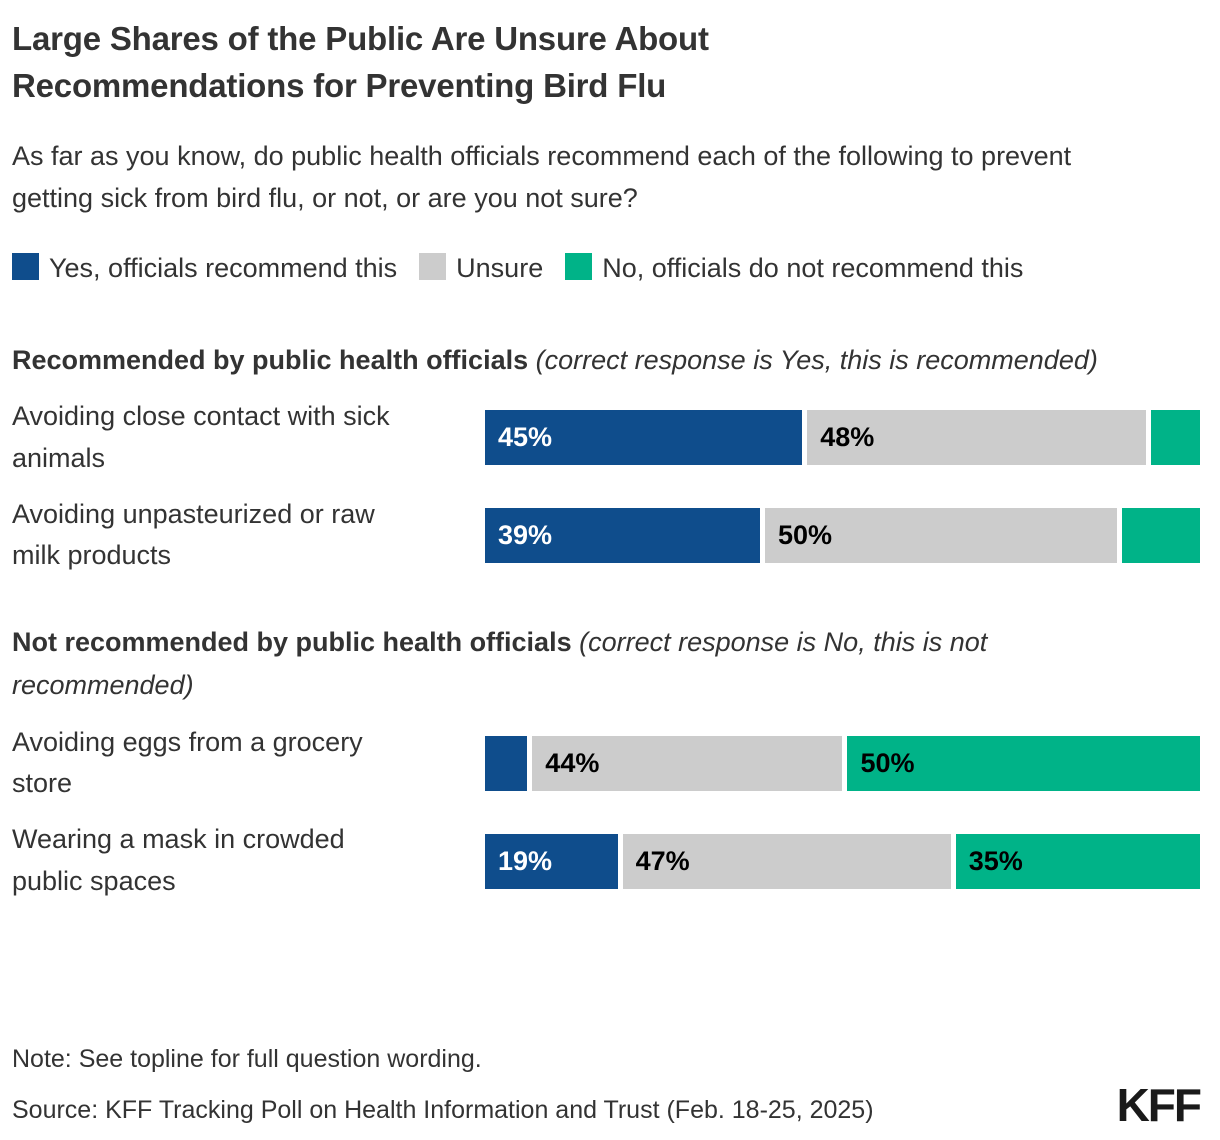 This screenshot has width=1220, height=1140. Describe the element at coordinates (1023, 763) in the screenshot. I see `bar-segment-no: 50%` at that location.